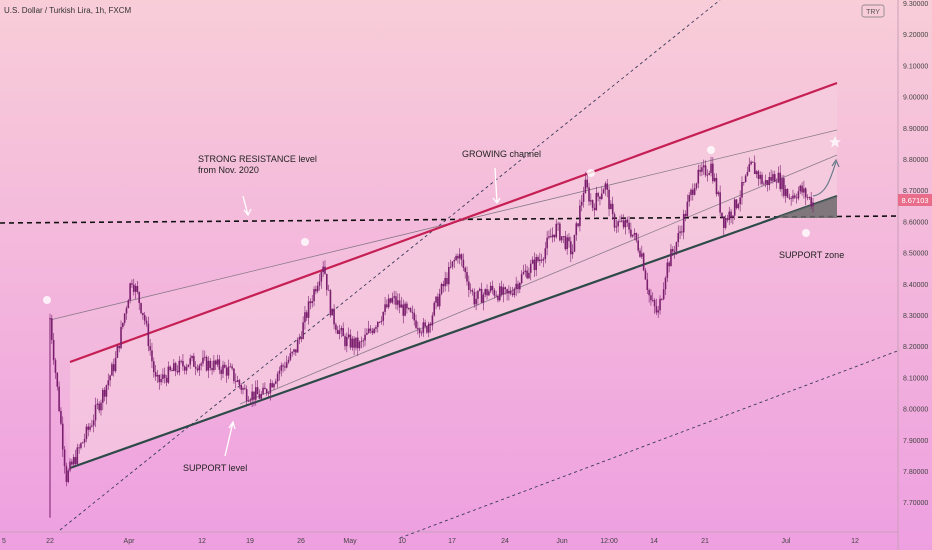 The width and height of the screenshot is (932, 550). Describe the element at coordinates (609, 541) in the screenshot. I see `time-tick-label: 12:00` at that location.